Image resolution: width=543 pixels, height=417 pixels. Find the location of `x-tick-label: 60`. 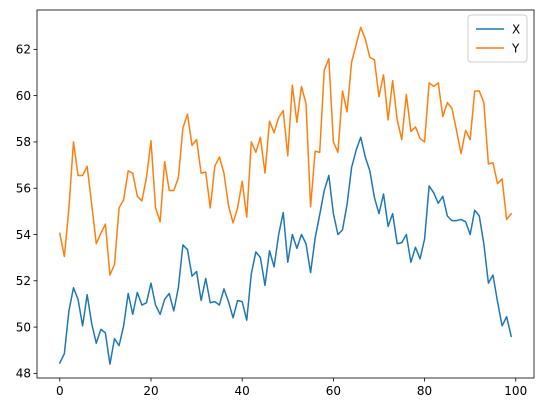

x-tick-label: 60 is located at coordinates (333, 391).